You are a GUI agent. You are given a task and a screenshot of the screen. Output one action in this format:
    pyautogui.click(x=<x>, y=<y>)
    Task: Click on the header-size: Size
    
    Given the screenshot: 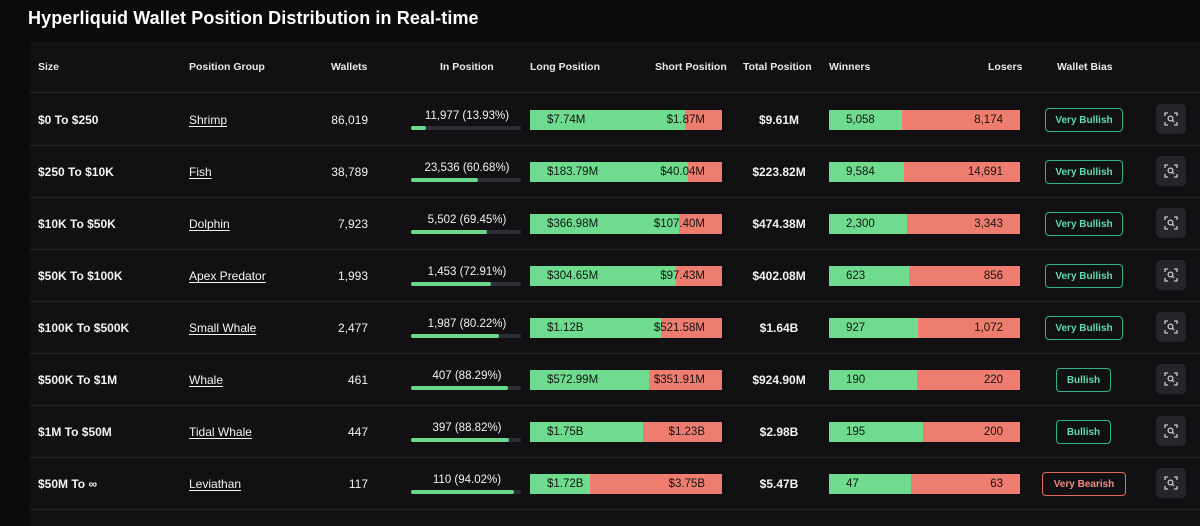 What is the action you would take?
    pyautogui.click(x=49, y=67)
    